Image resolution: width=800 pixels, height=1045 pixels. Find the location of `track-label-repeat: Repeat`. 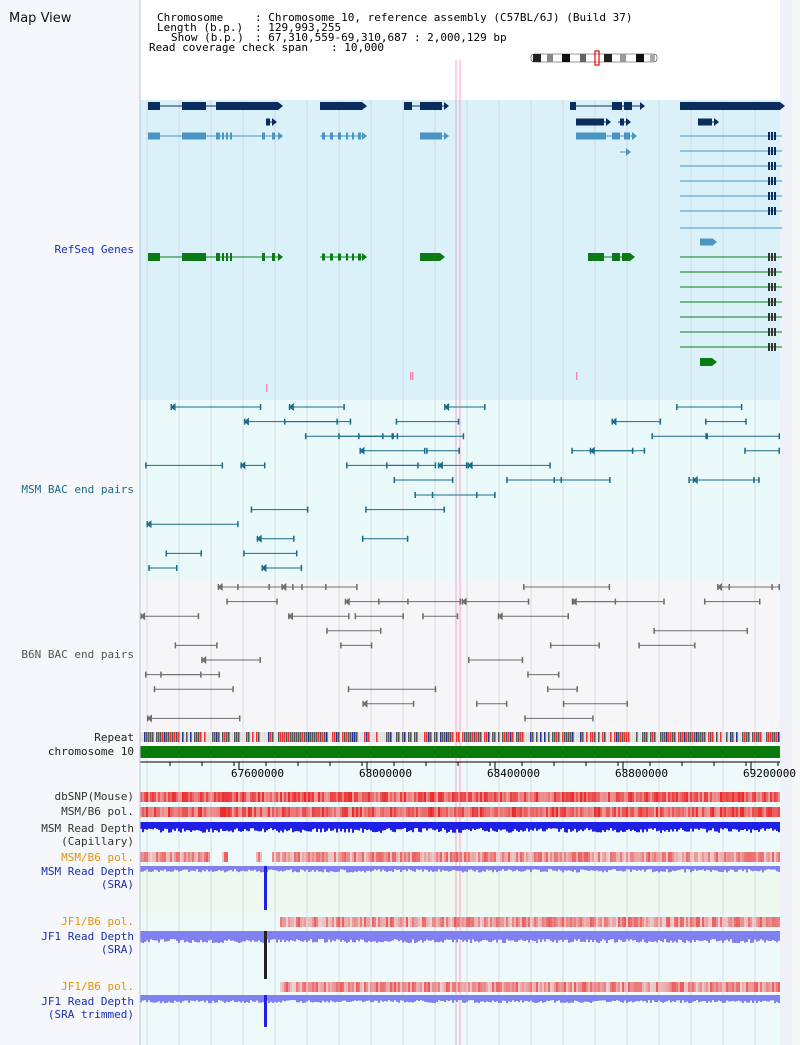

track-label-repeat: Repeat is located at coordinates (114, 737).